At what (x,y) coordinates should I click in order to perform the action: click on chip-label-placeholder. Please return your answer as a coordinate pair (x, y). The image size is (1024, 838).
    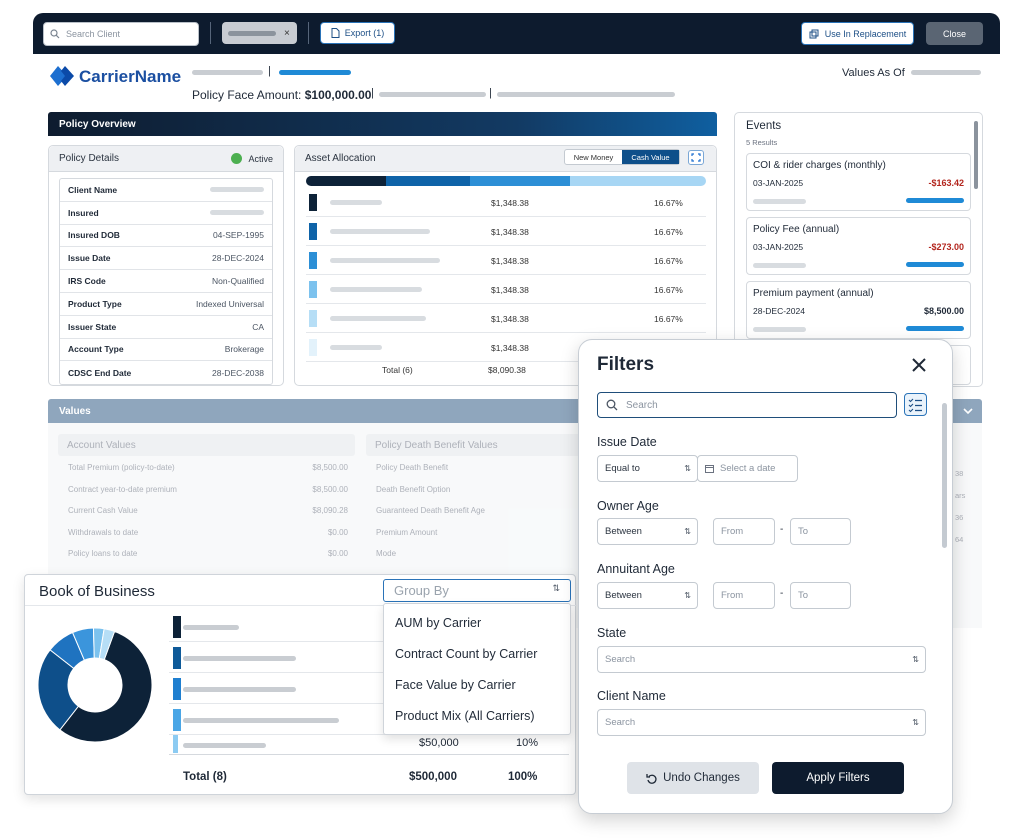
    Looking at the image, I should click on (252, 33).